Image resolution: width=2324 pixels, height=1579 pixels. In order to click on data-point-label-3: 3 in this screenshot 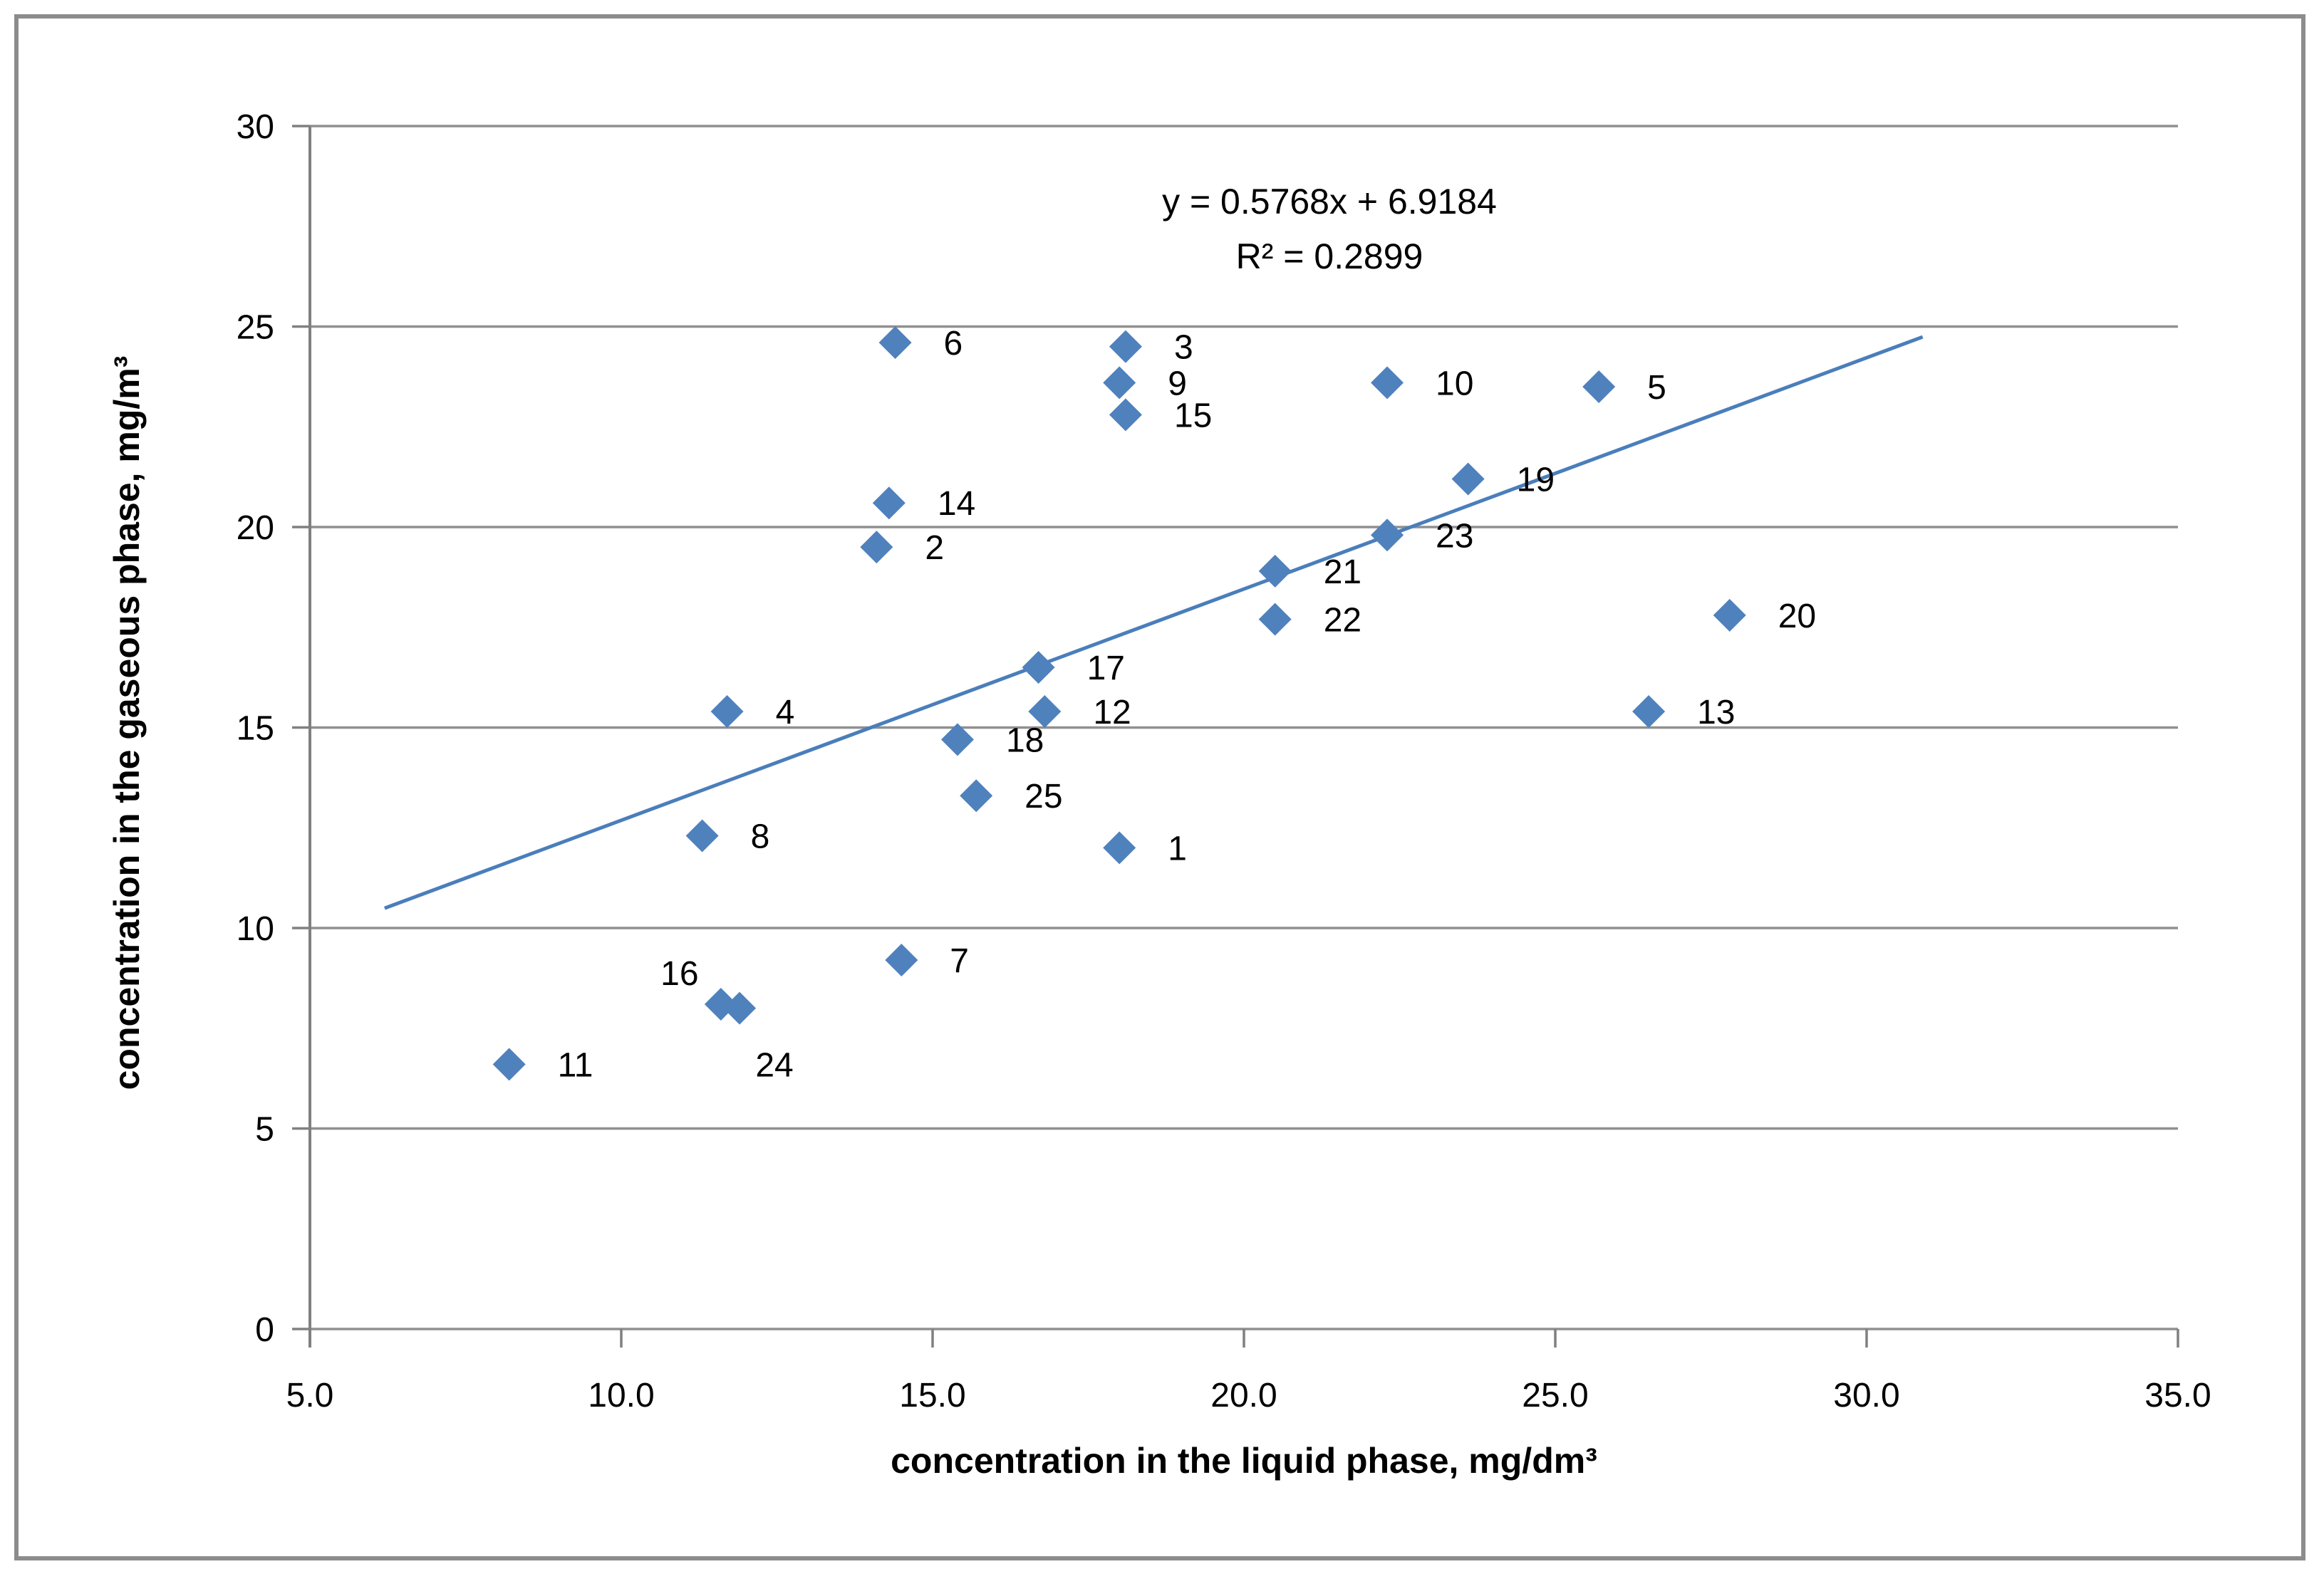, I will do `click(1183, 348)`.